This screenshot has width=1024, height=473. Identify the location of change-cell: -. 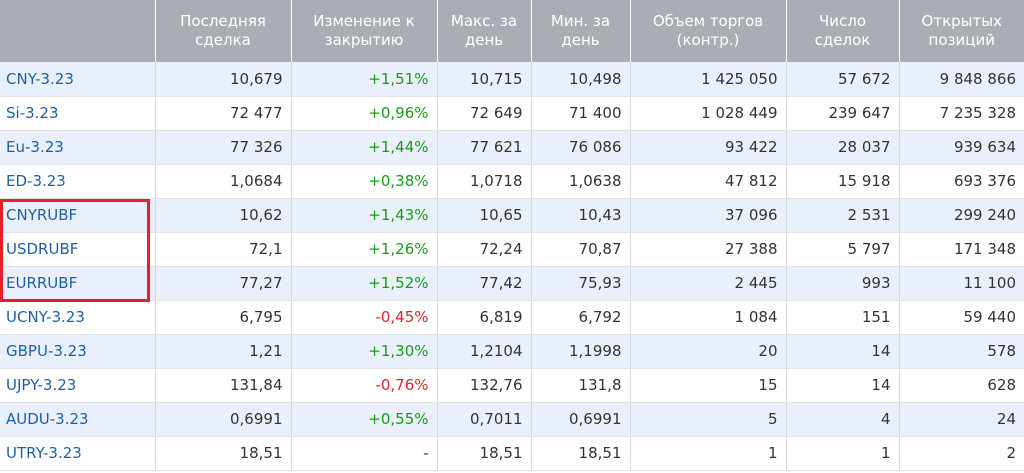
(364, 453).